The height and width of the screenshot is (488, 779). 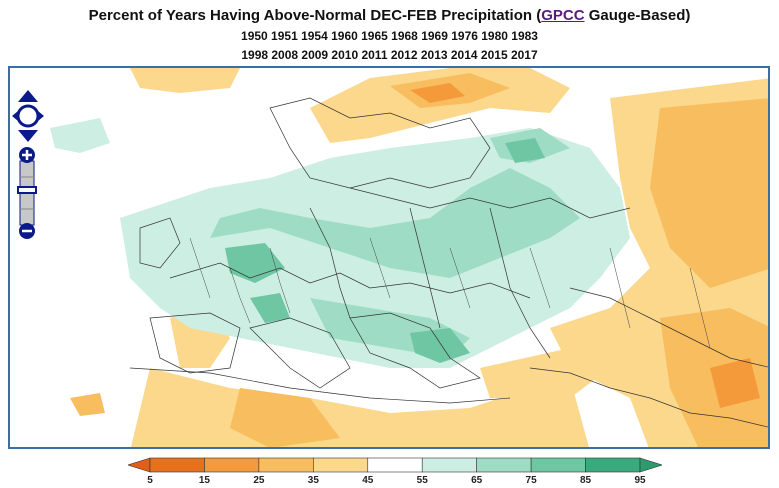 I want to click on legend-tick-label: 55, so click(x=422, y=480).